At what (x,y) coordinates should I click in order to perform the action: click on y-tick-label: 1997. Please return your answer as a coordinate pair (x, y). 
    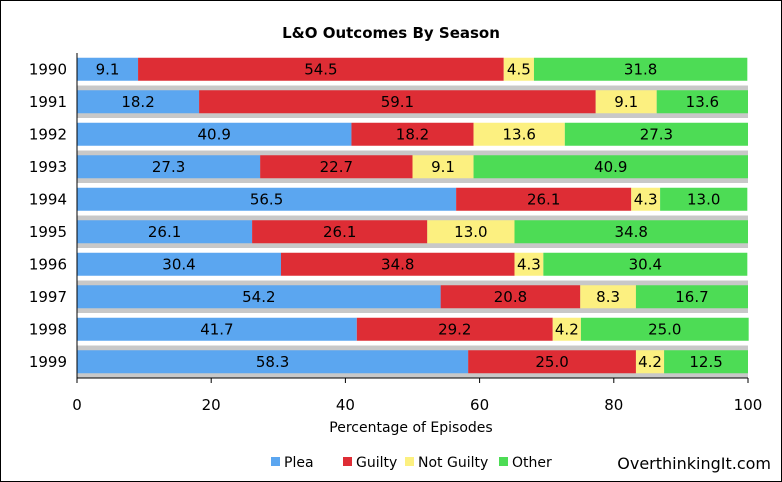
    Looking at the image, I should click on (48, 297).